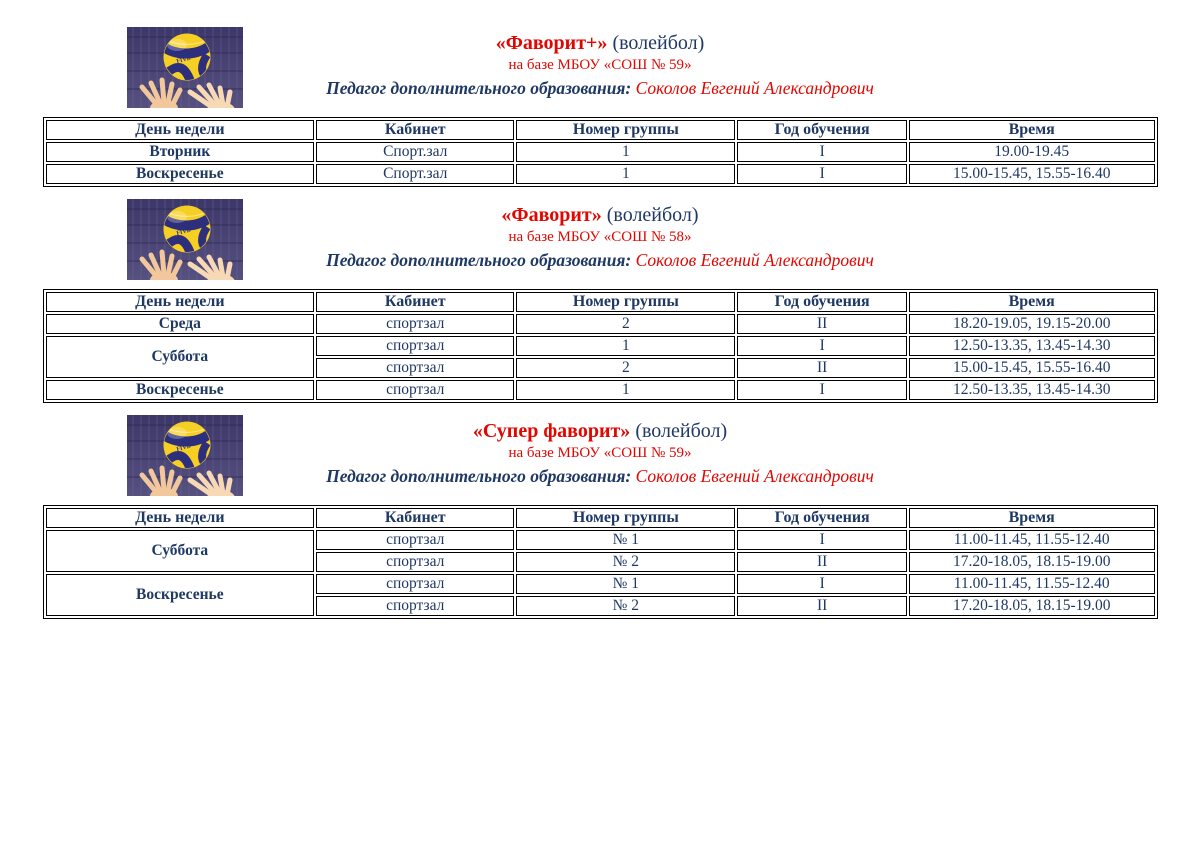 This screenshot has width=1200, height=849. I want to click on school-subtitle: на базе МБОУ «СОШ № 59», so click(600, 453).